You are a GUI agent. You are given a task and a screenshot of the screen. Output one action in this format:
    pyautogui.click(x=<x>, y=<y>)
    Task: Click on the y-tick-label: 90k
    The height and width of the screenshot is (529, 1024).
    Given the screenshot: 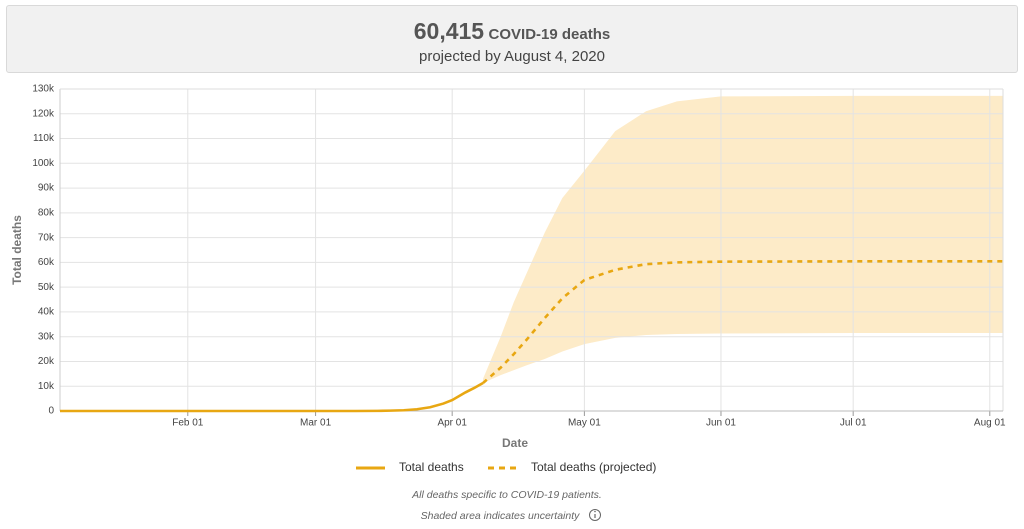 What is the action you would take?
    pyautogui.click(x=46, y=188)
    